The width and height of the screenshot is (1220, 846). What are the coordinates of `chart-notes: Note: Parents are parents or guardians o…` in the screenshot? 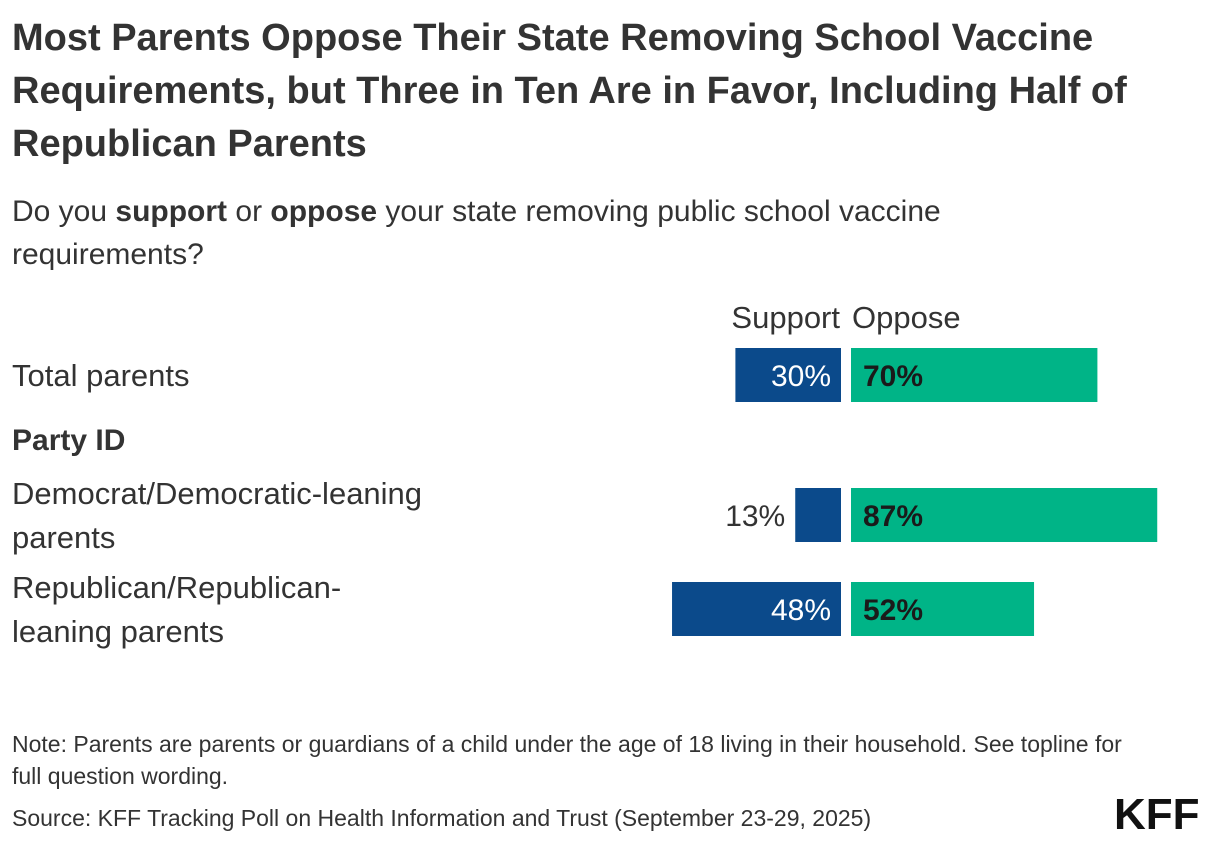 It's located at (567, 760).